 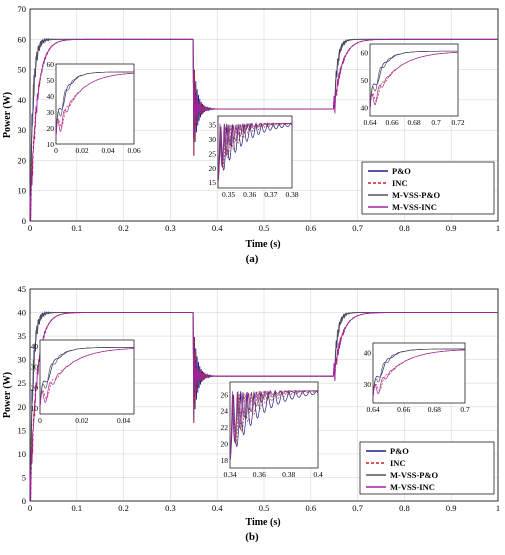 I want to click on inset-x-tick-label: 0.38, so click(x=291, y=194).